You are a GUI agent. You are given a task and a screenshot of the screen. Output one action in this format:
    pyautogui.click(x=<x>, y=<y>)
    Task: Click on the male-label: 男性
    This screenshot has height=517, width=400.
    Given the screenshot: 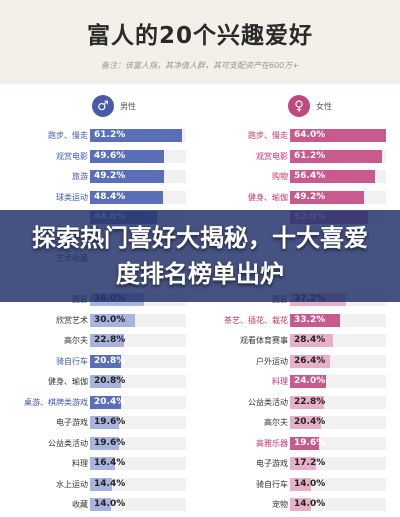 What is the action you would take?
    pyautogui.click(x=128, y=106)
    